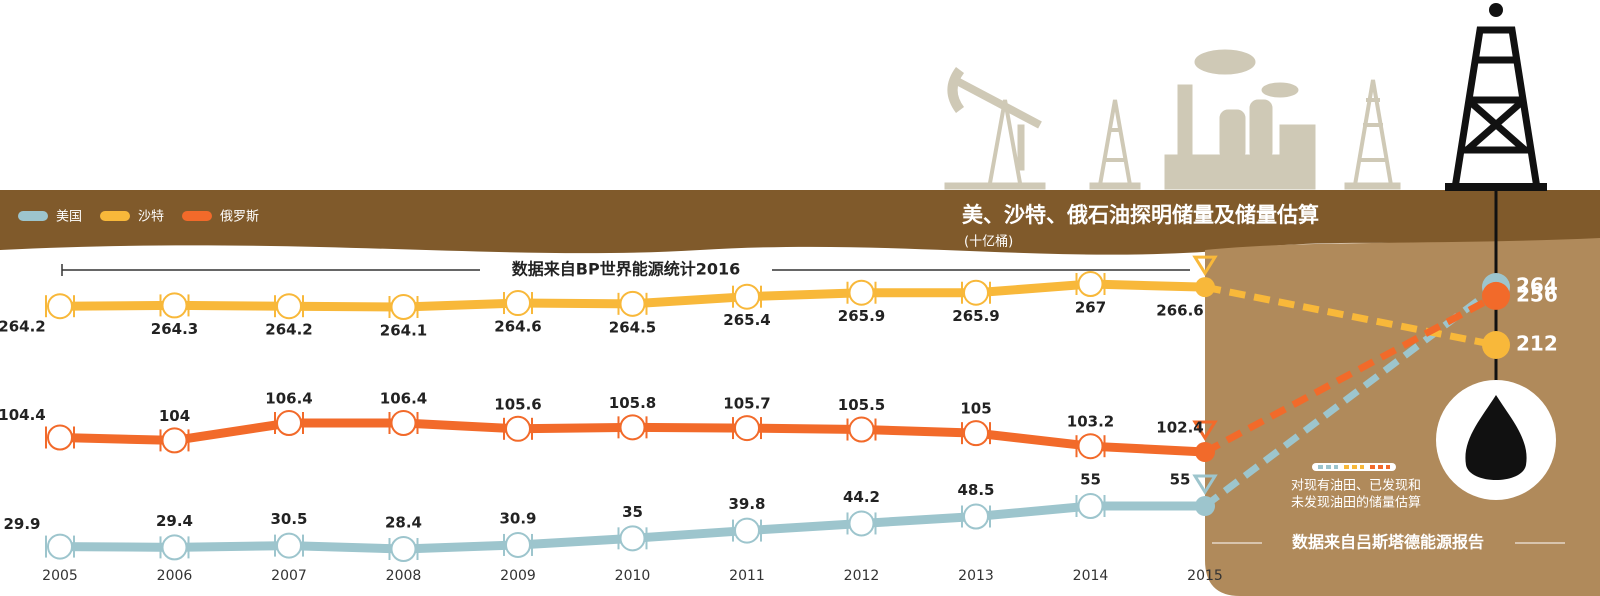  I want to click on x-tick-label: 2015, so click(1205, 576).